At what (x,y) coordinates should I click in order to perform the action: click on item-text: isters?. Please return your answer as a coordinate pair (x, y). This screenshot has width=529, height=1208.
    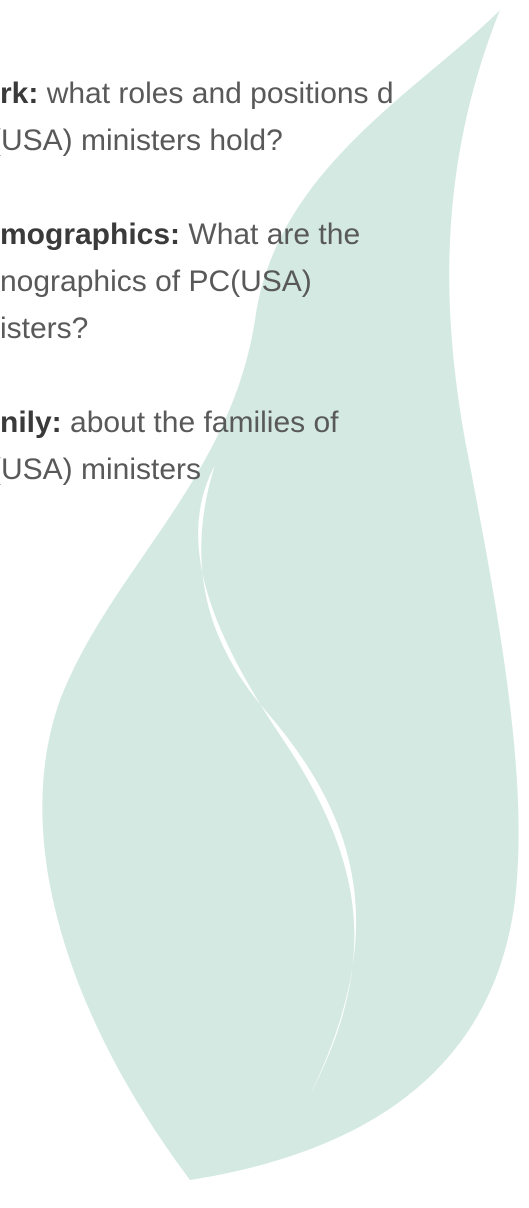
    Looking at the image, I should click on (44, 328).